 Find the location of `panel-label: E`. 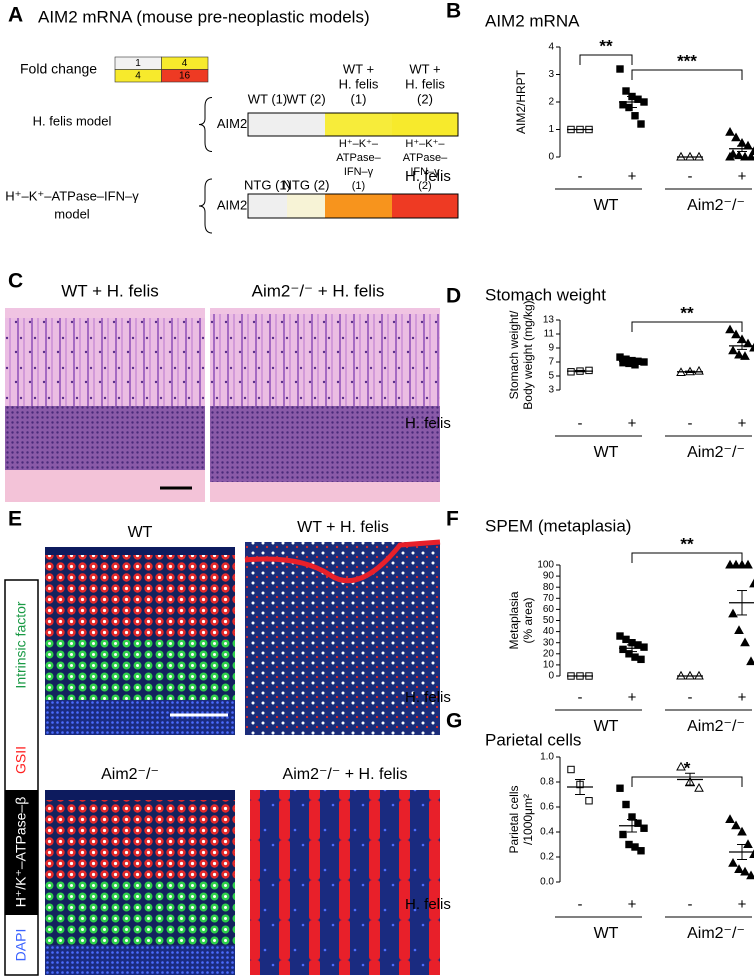

panel-label: E is located at coordinates (15, 519).